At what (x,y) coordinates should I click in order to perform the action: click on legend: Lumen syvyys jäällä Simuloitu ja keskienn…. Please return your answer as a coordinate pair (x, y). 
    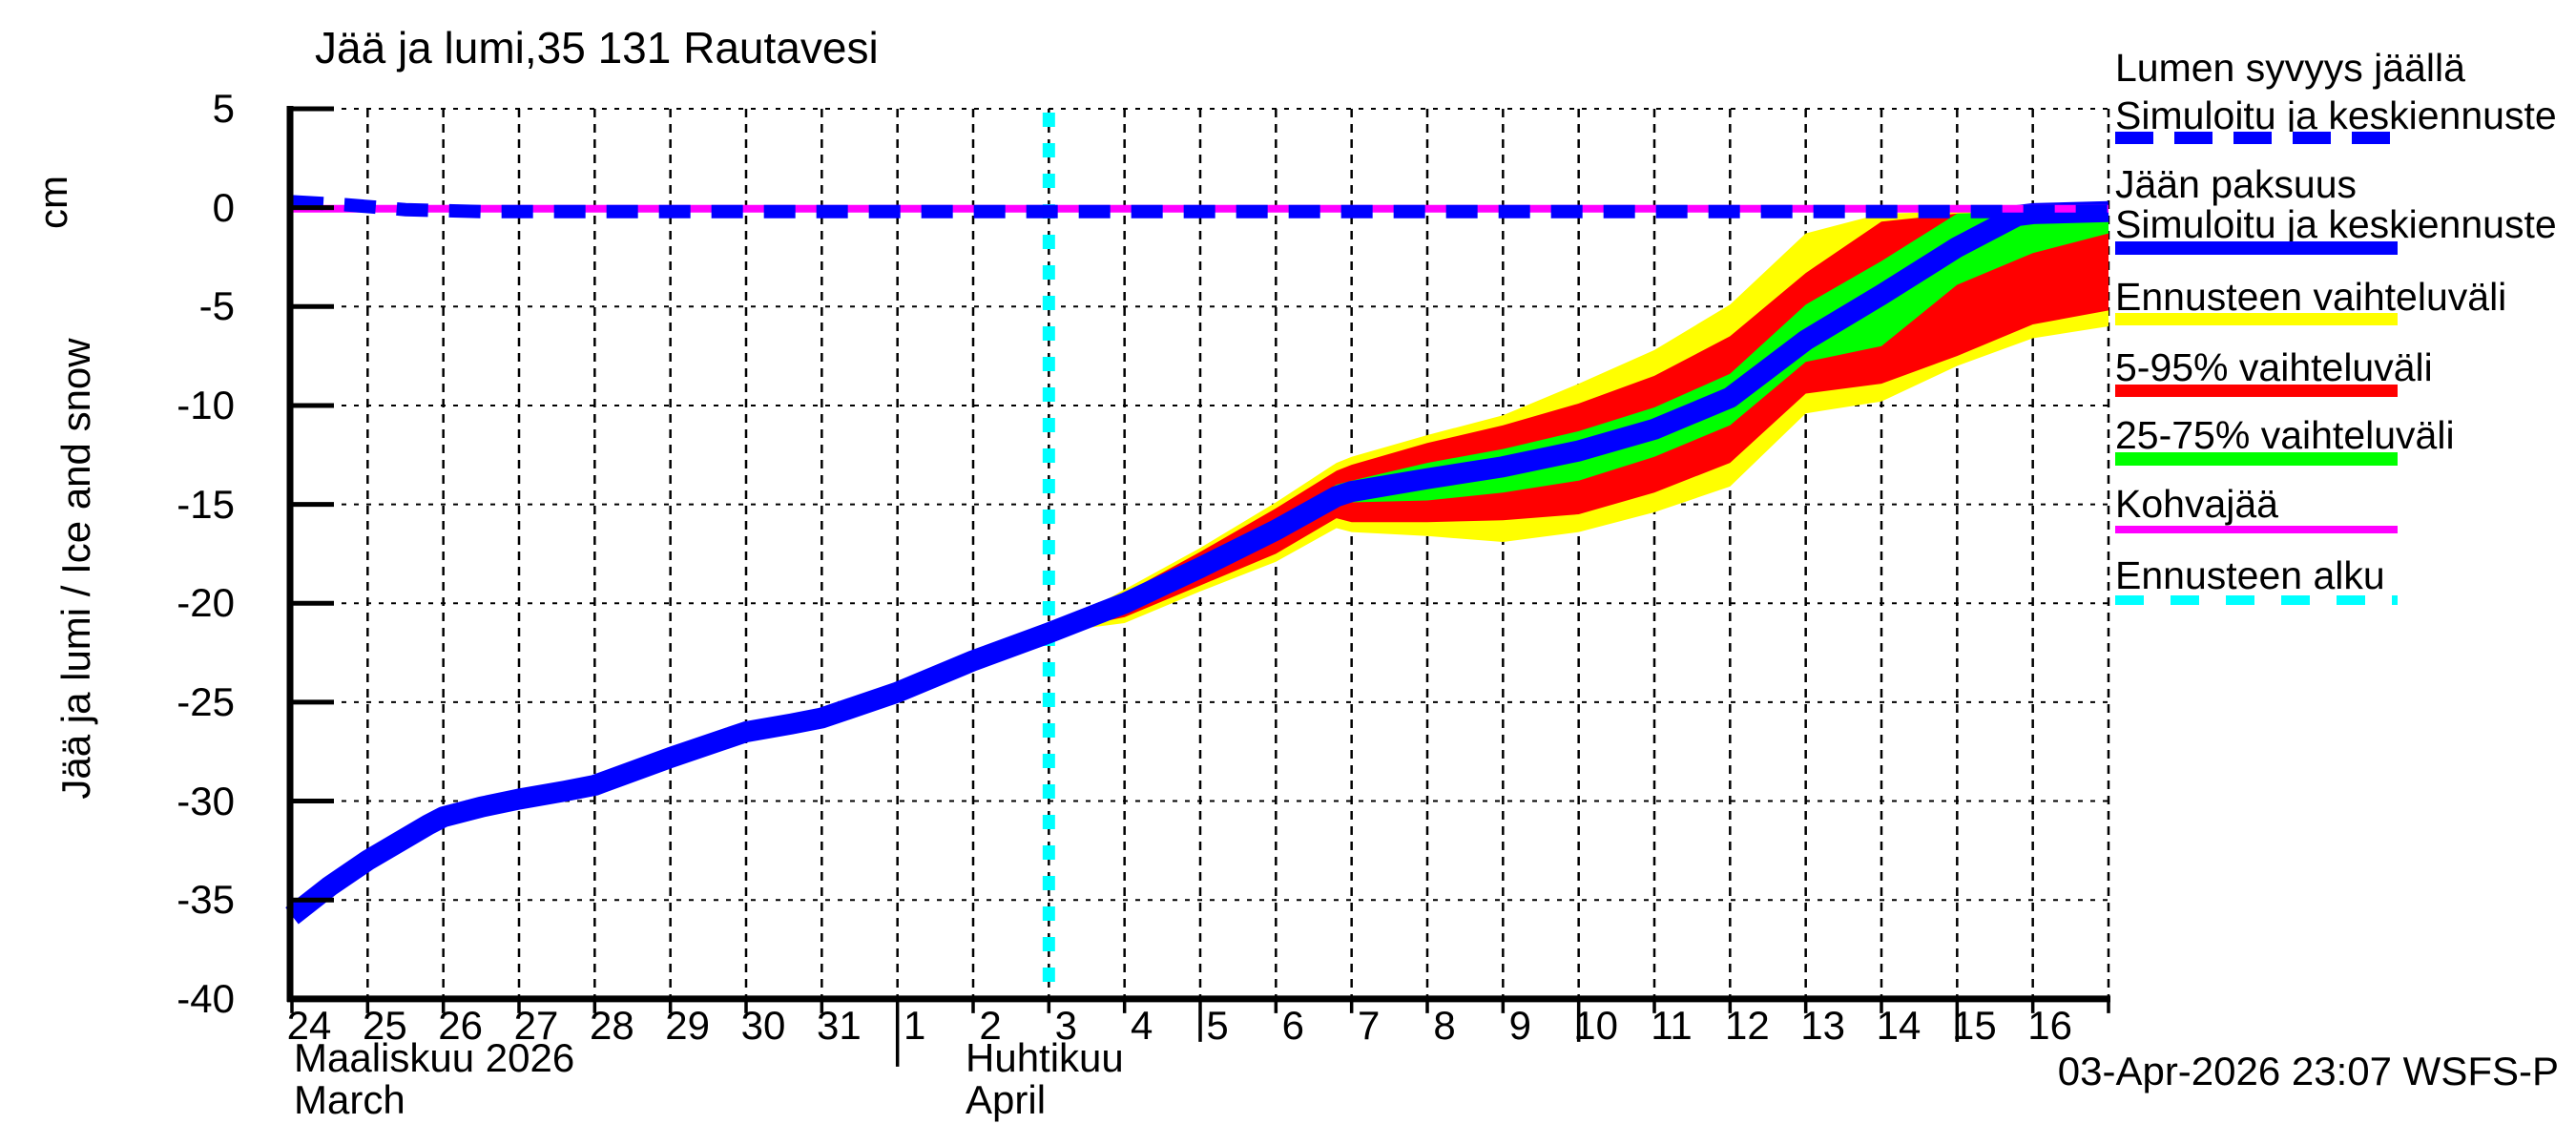
    Looking at the image, I should click on (2345, 334).